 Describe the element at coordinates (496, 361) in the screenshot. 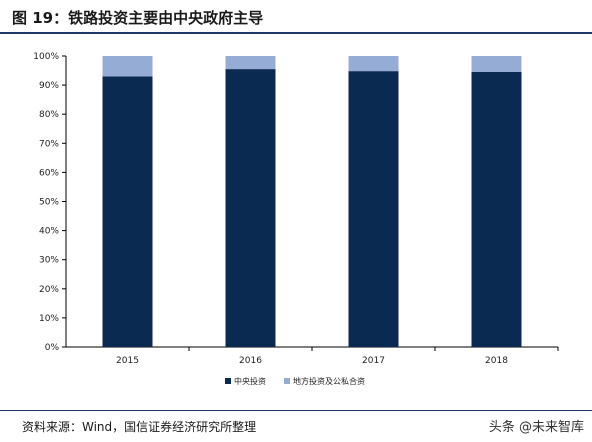

I see `x-tick-label: 2018` at that location.